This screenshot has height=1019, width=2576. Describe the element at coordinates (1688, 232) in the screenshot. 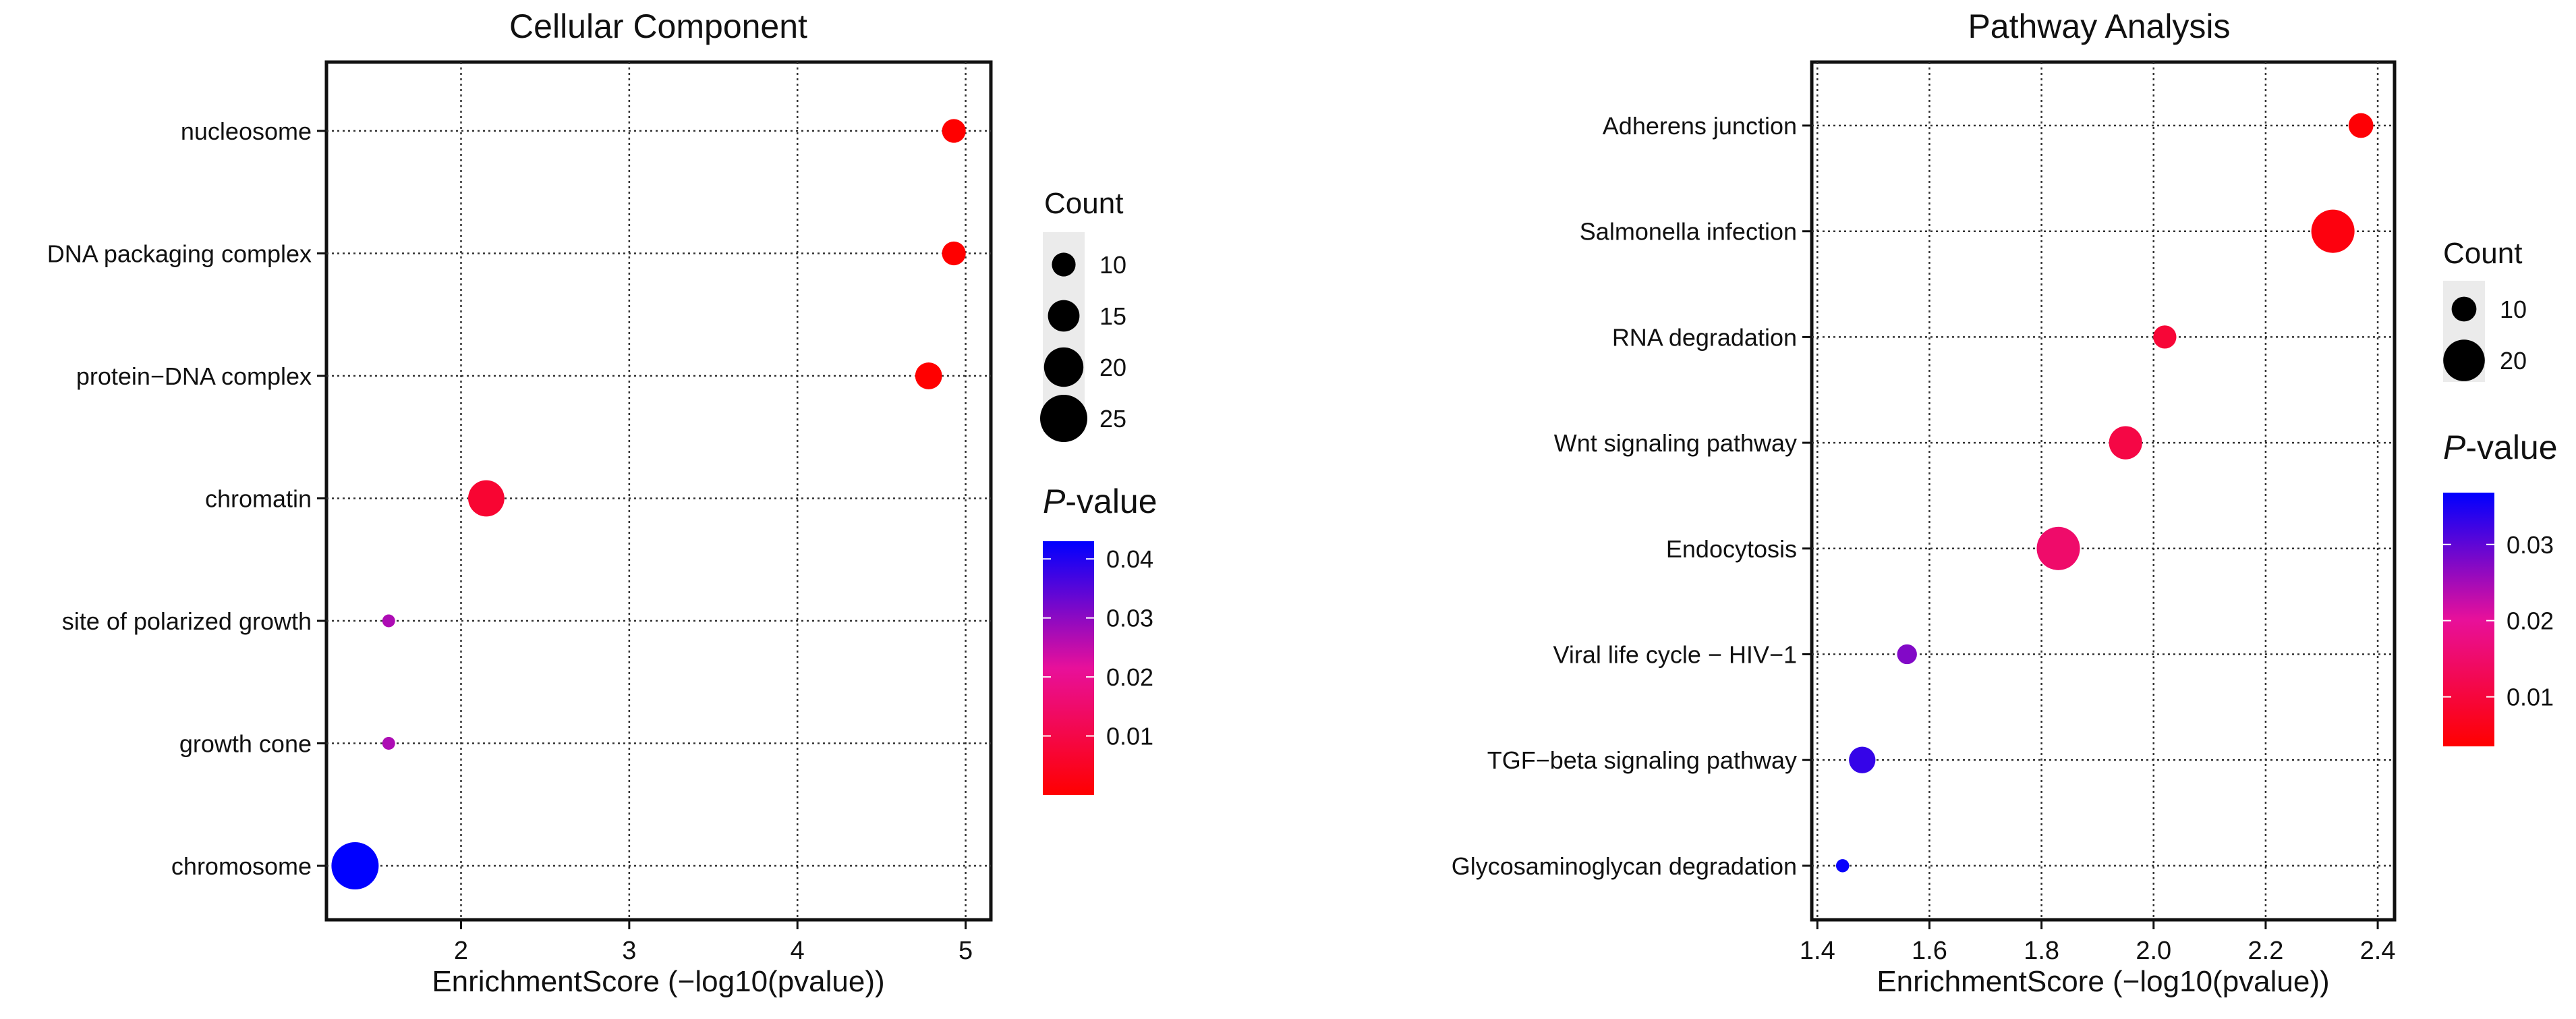

I see `y-tick-label: Salmonella infection` at that location.